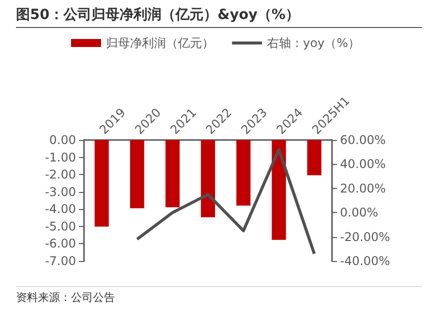 The height and width of the screenshot is (321, 431). I want to click on y-tick-label: -1.00, so click(60, 157).